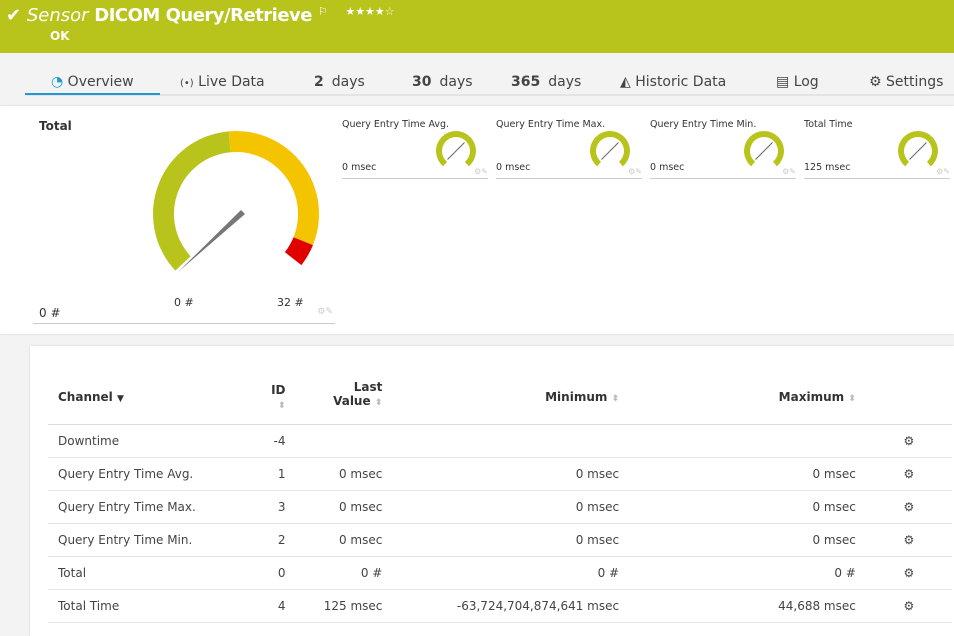  I want to click on header-last-value: Last Value ⬍, so click(344, 402).